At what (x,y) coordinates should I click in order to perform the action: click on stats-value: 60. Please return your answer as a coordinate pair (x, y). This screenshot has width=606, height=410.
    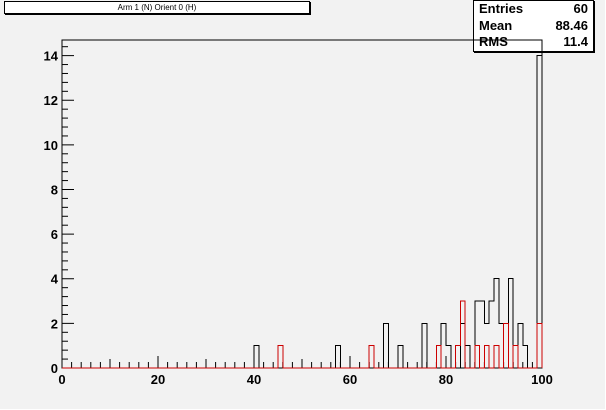
    Looking at the image, I should click on (580, 8).